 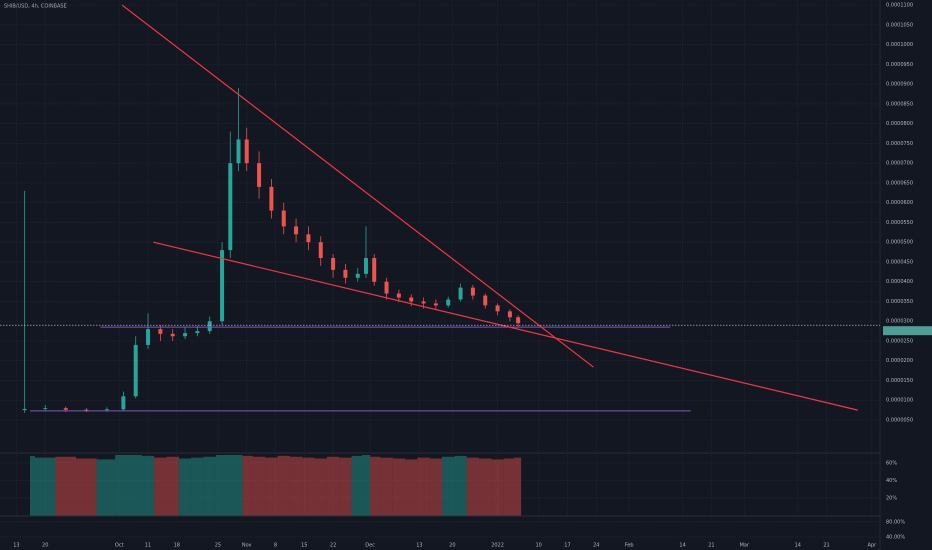 What do you see at coordinates (872, 546) in the screenshot?
I see `x-tick-label: Apr` at bounding box center [872, 546].